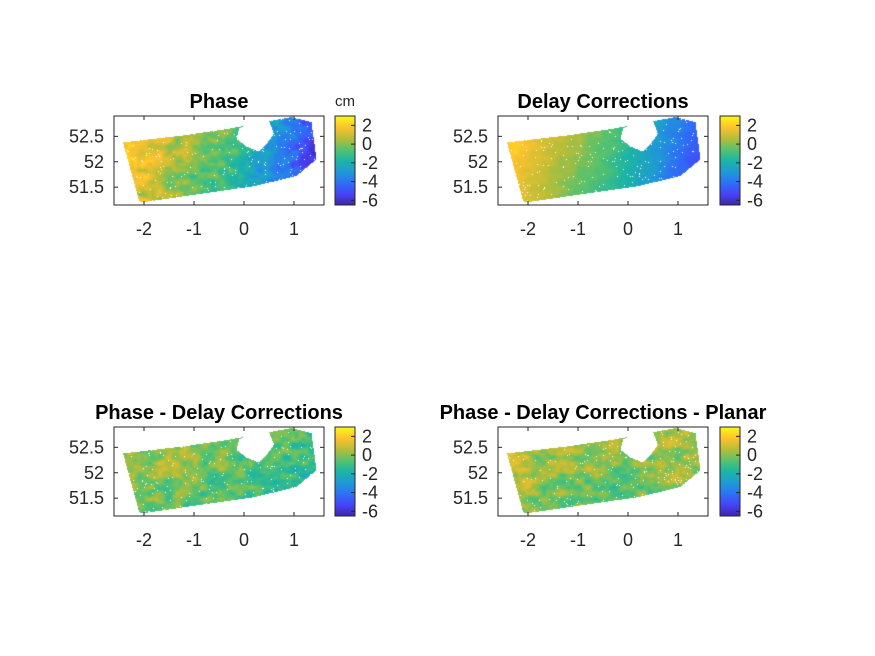 This screenshot has height=656, width=875. Describe the element at coordinates (219, 102) in the screenshot. I see `chart-title: Phase` at that location.